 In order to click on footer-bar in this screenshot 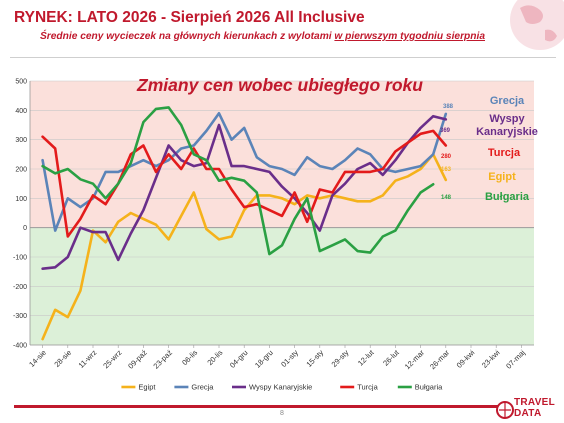, I will do `click(256, 406)`.